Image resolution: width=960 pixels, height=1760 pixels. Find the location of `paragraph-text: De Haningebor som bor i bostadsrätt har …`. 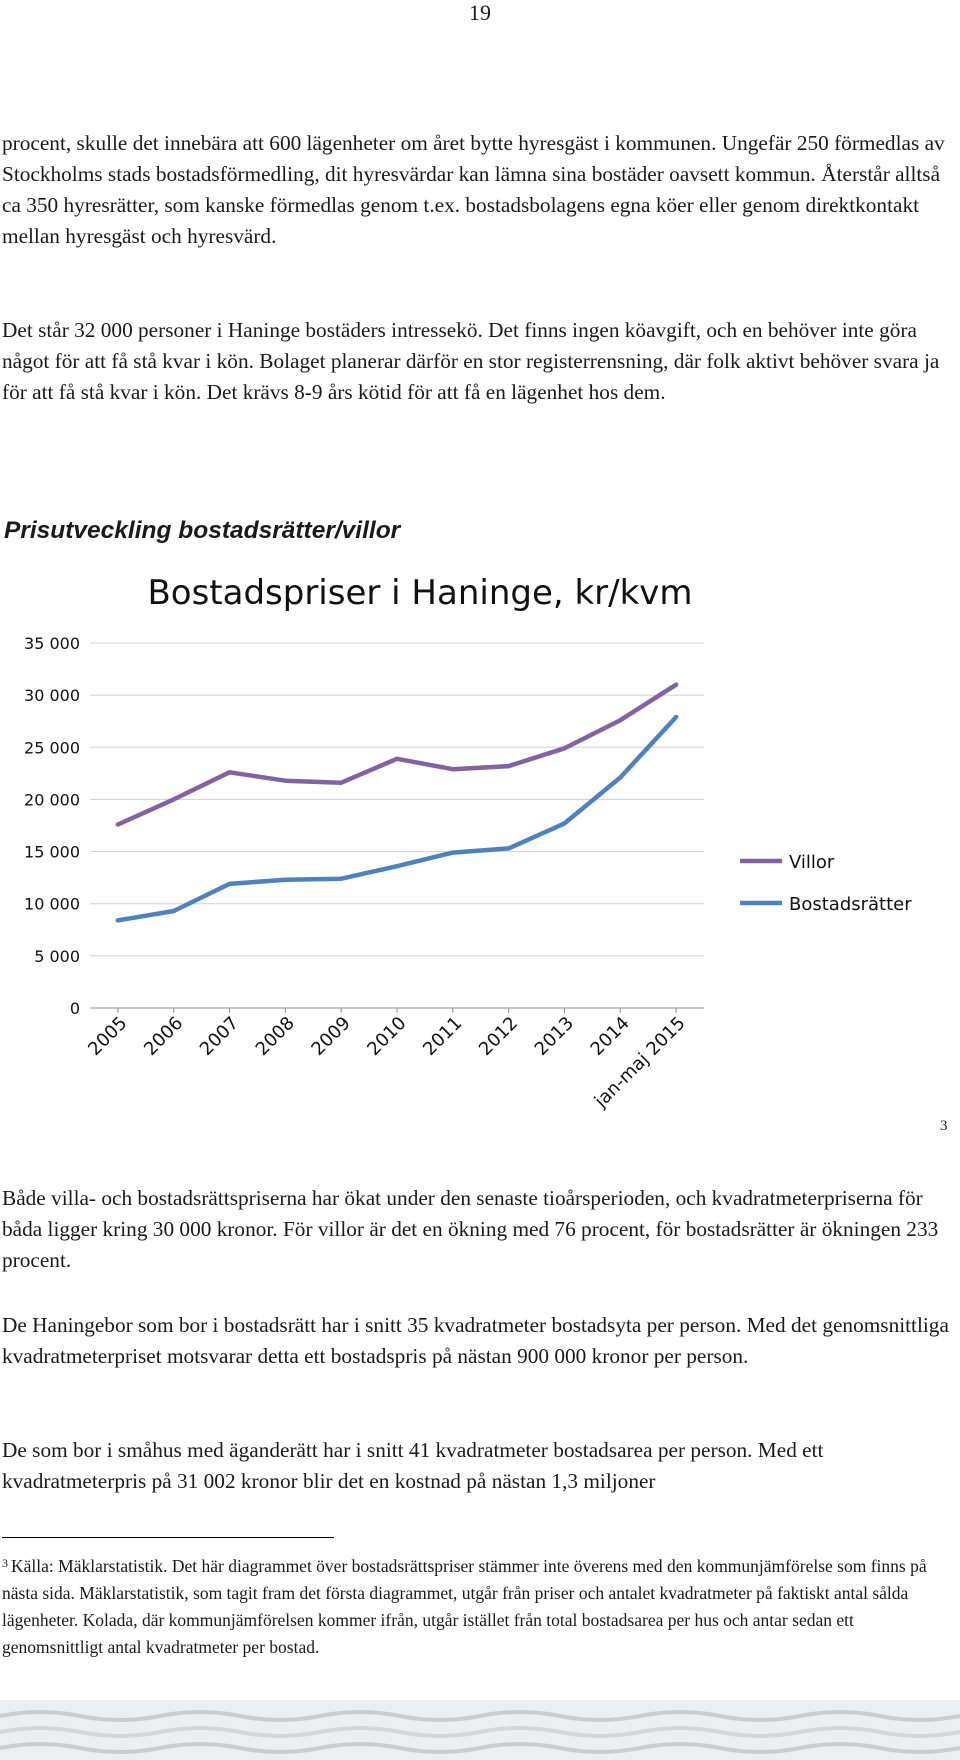

paragraph-text: De Haningebor som bor i bostadsrätt har … is located at coordinates (475, 1340).